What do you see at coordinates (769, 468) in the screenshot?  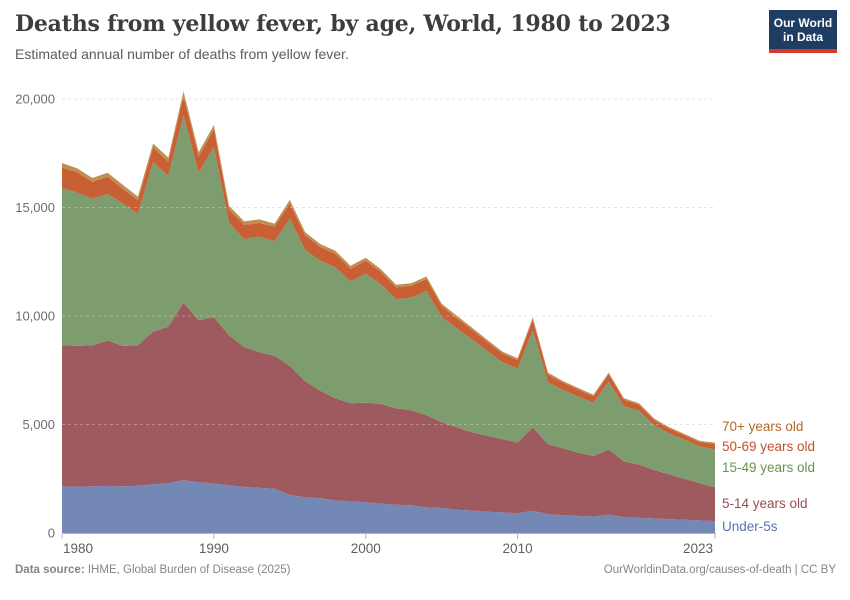 I see `legend-label-15-49-years-old: 15-49 years old` at bounding box center [769, 468].